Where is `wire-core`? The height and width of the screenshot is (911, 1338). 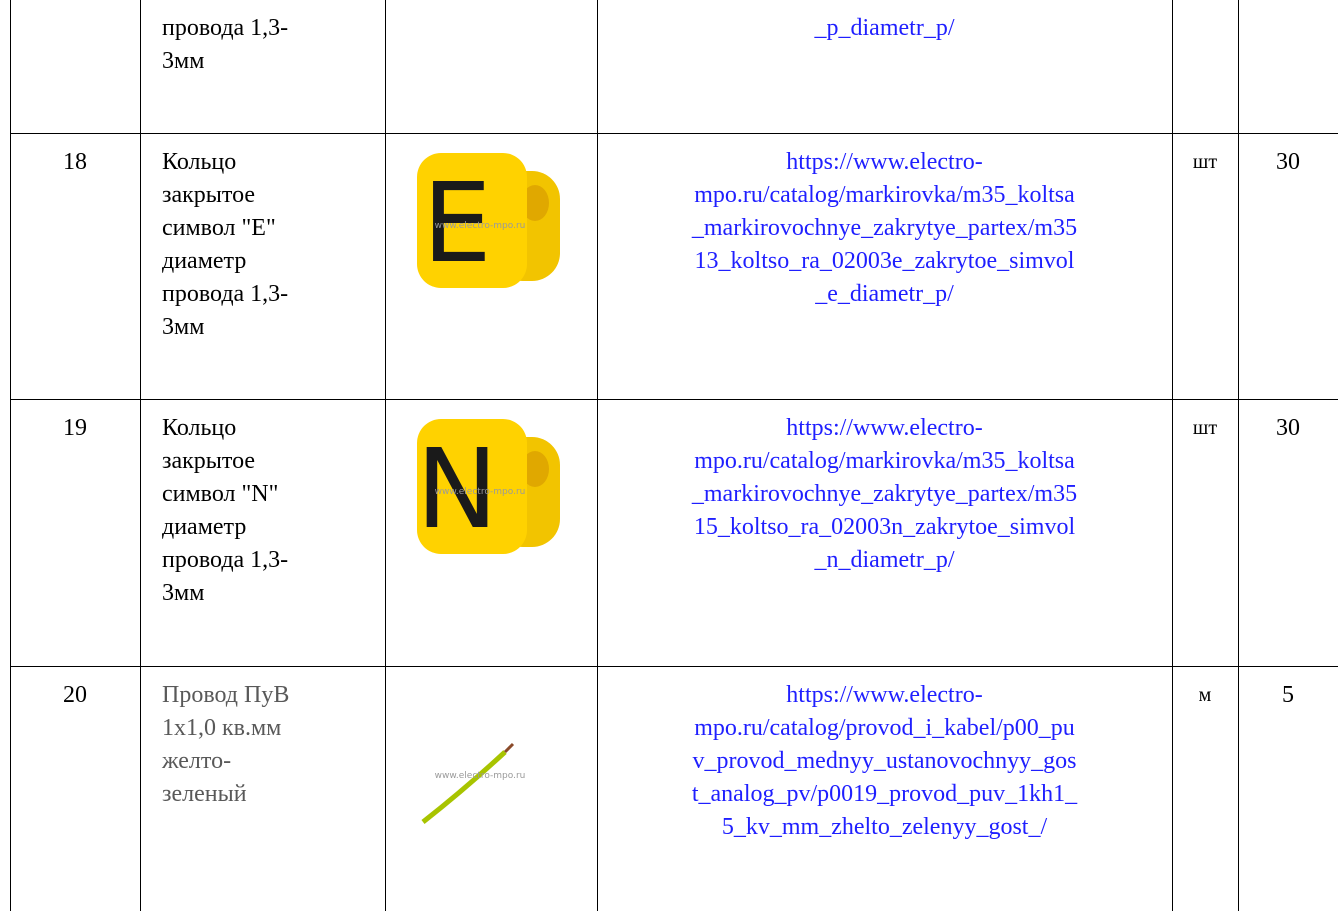
wire-core is located at coordinates (509, 748).